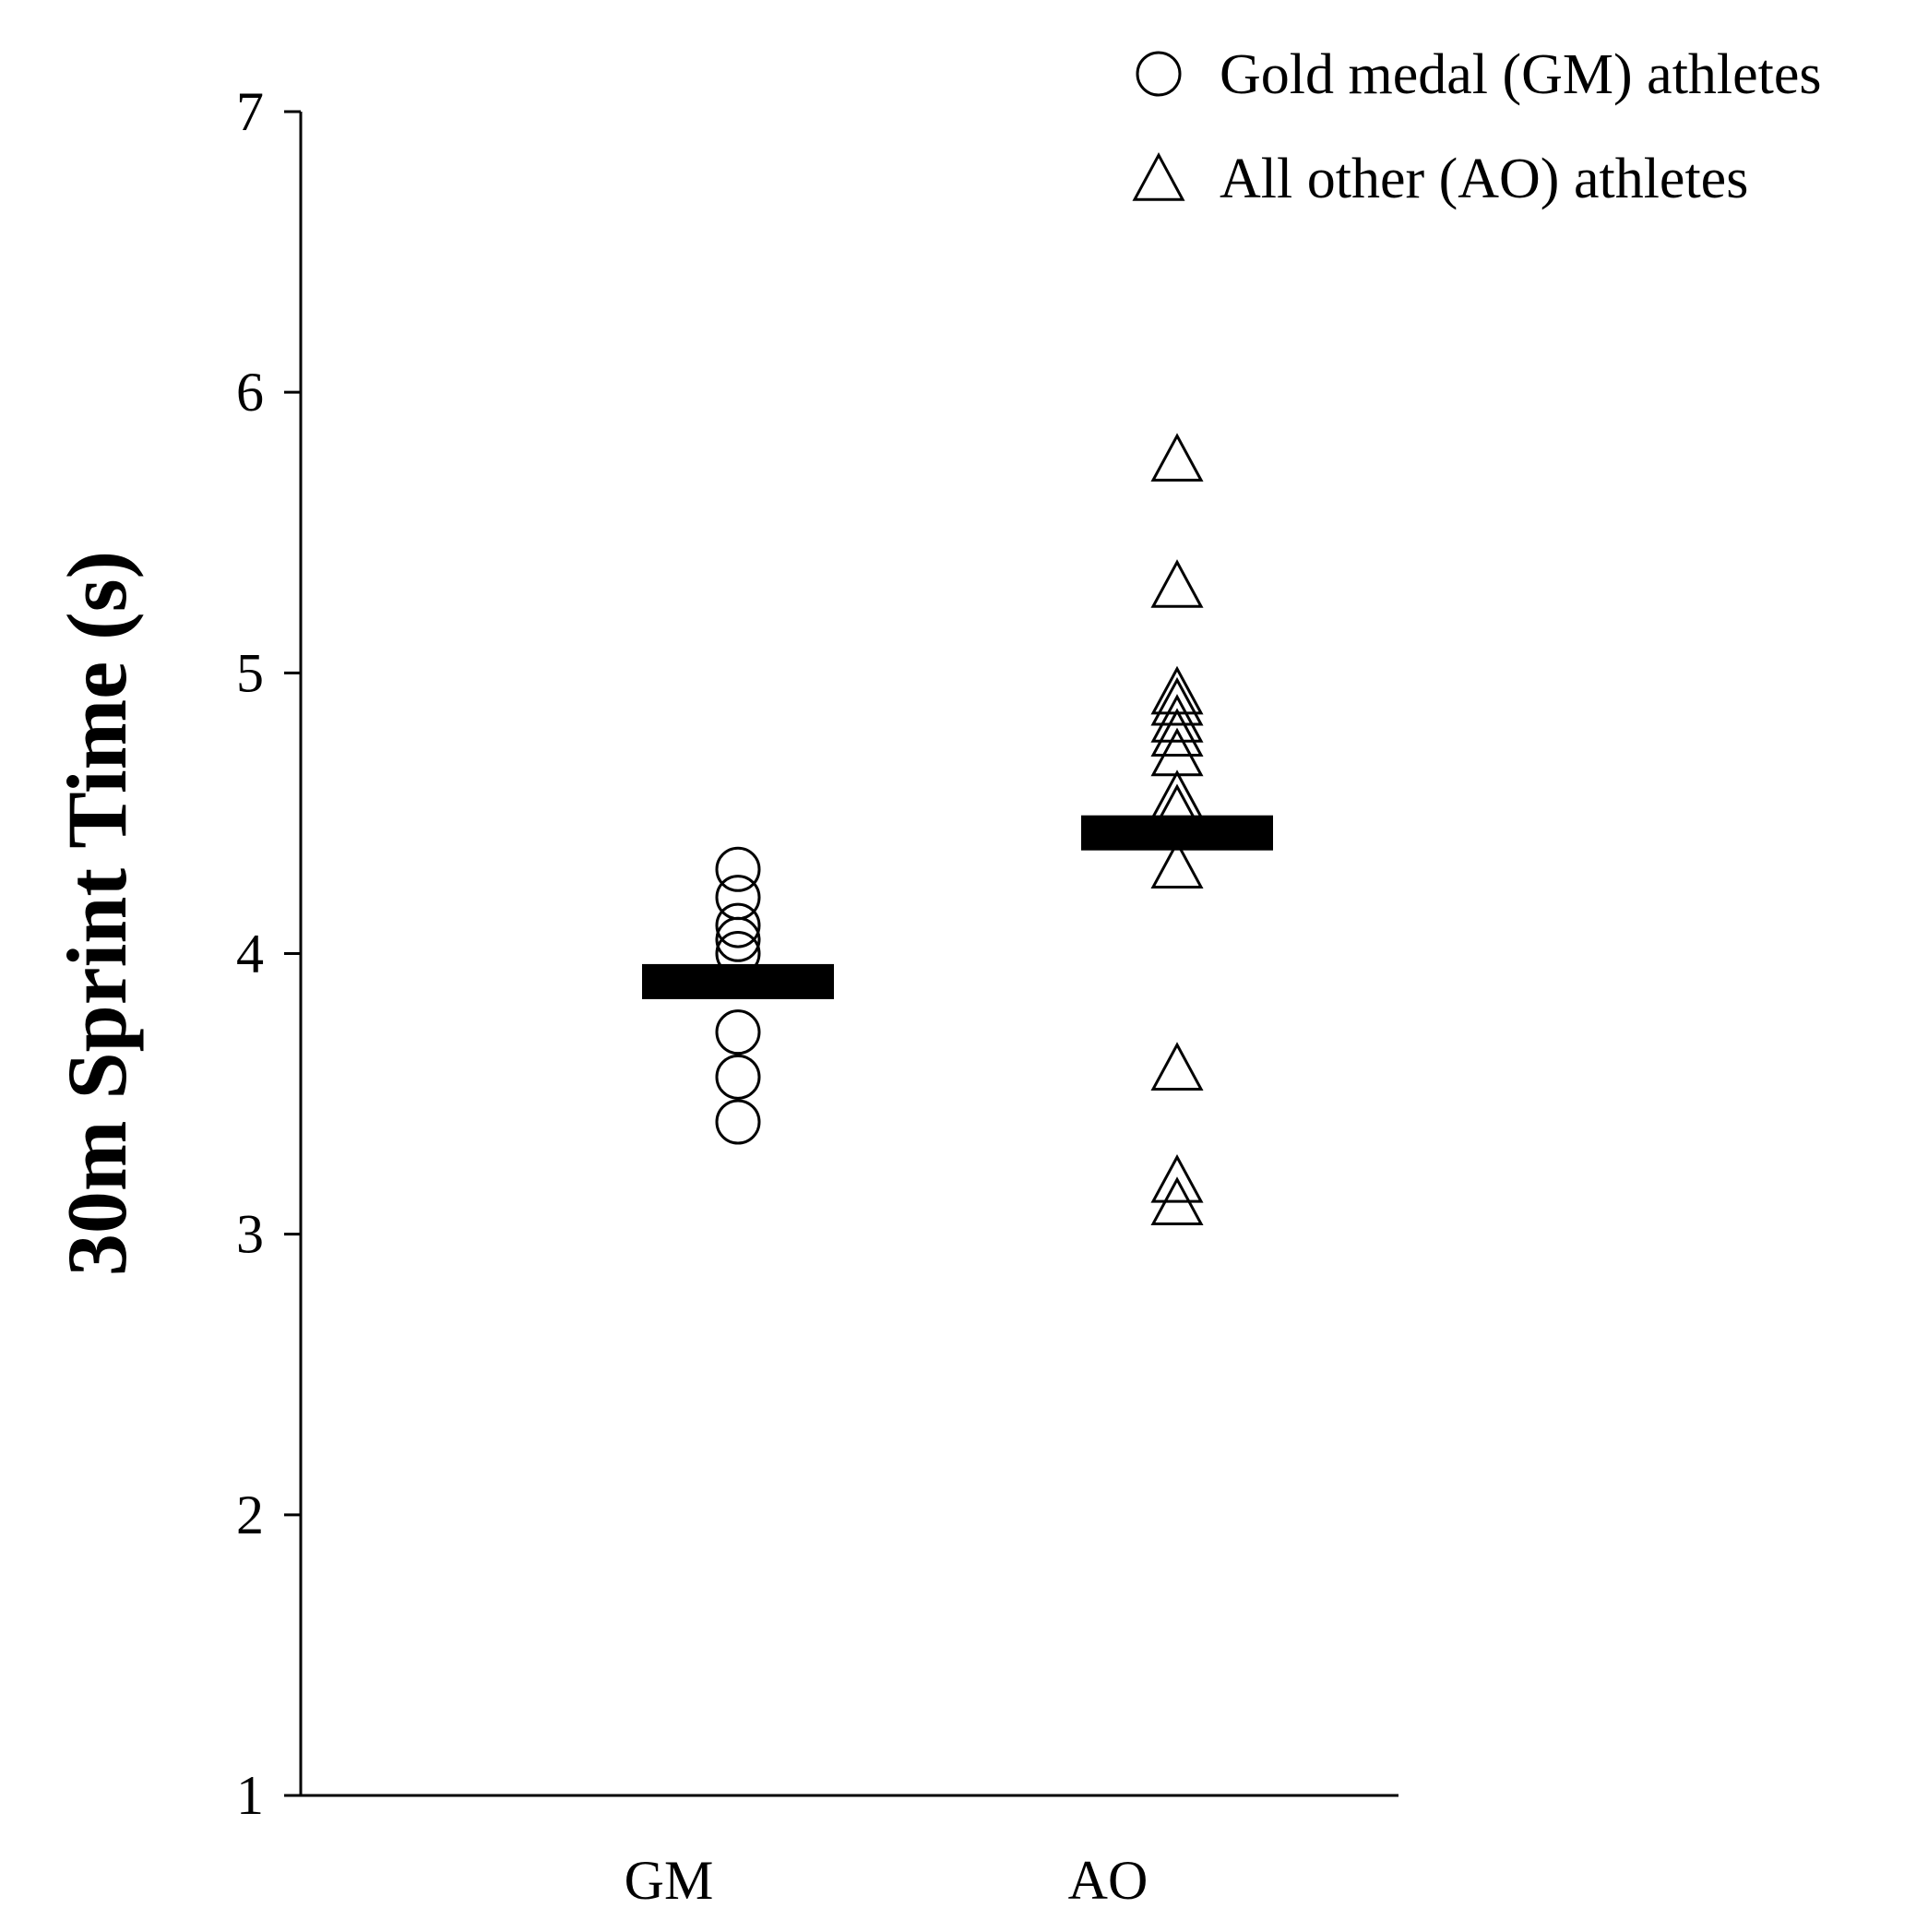 The width and height of the screenshot is (1928, 1932). I want to click on y-tick-label: 5, so click(250, 672).